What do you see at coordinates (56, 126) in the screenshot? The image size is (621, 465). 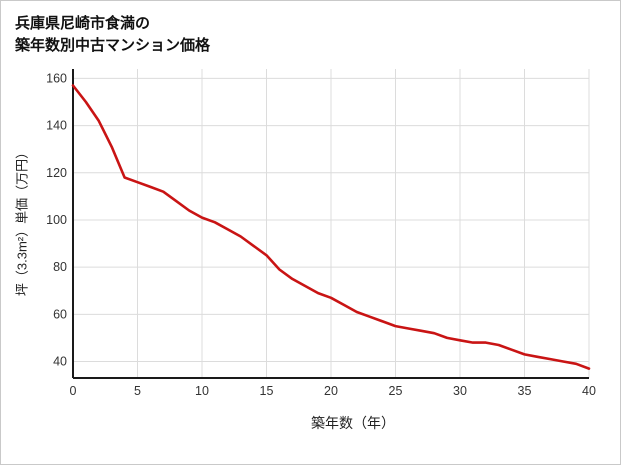 I see `y-tick-label: 140` at bounding box center [56, 126].